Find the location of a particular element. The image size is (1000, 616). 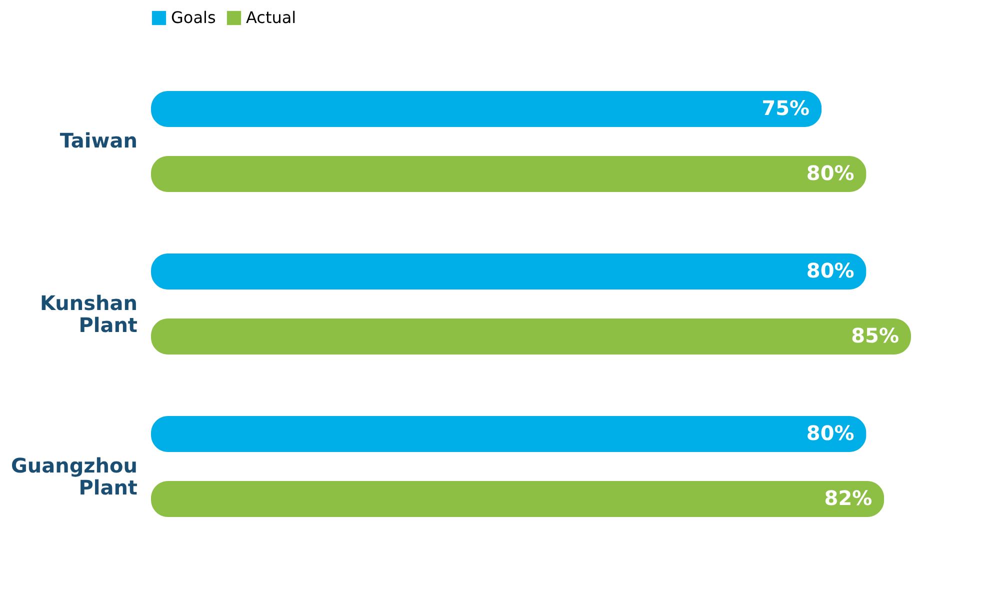

y-tick-label: Guangzhou Plant is located at coordinates (74, 477).